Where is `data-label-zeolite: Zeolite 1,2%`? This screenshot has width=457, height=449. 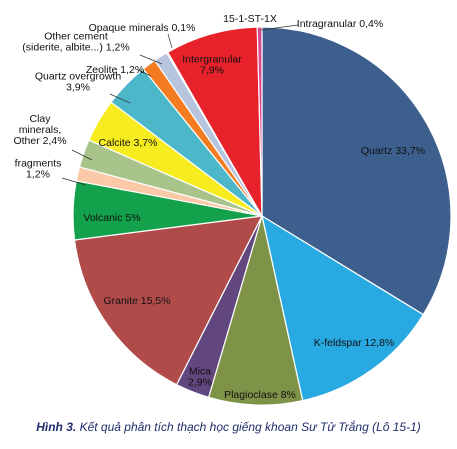
data-label-zeolite: Zeolite 1,2% is located at coordinates (115, 70).